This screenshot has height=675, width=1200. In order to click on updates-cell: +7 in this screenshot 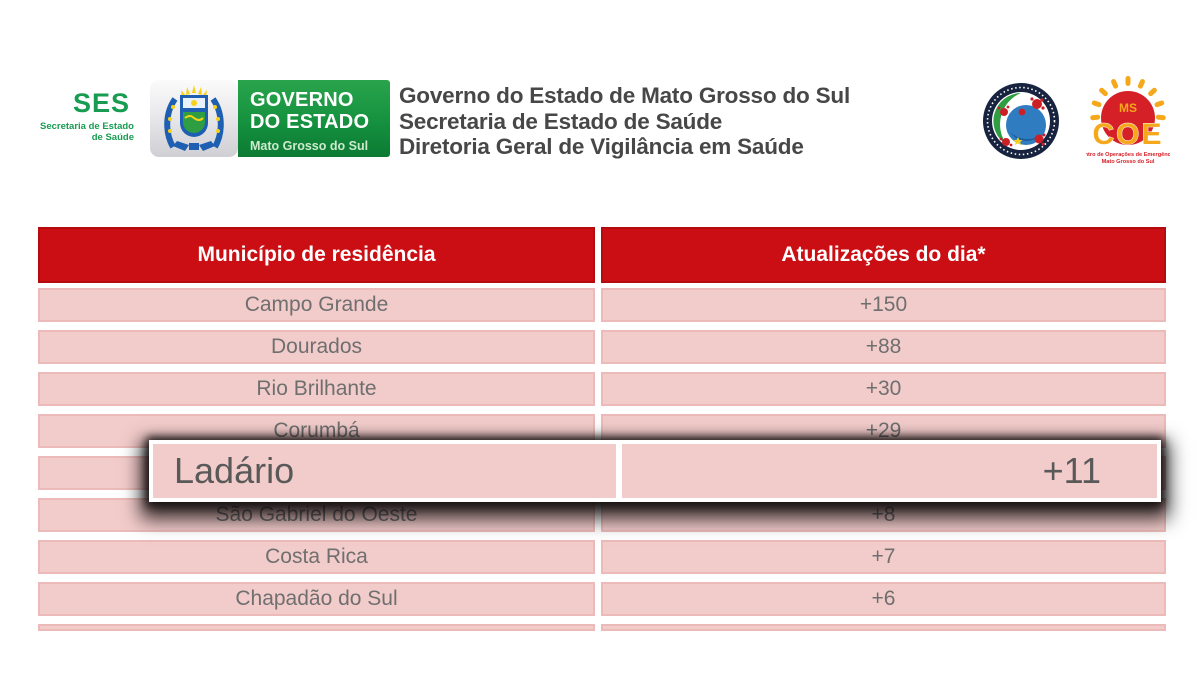, I will do `click(883, 557)`.